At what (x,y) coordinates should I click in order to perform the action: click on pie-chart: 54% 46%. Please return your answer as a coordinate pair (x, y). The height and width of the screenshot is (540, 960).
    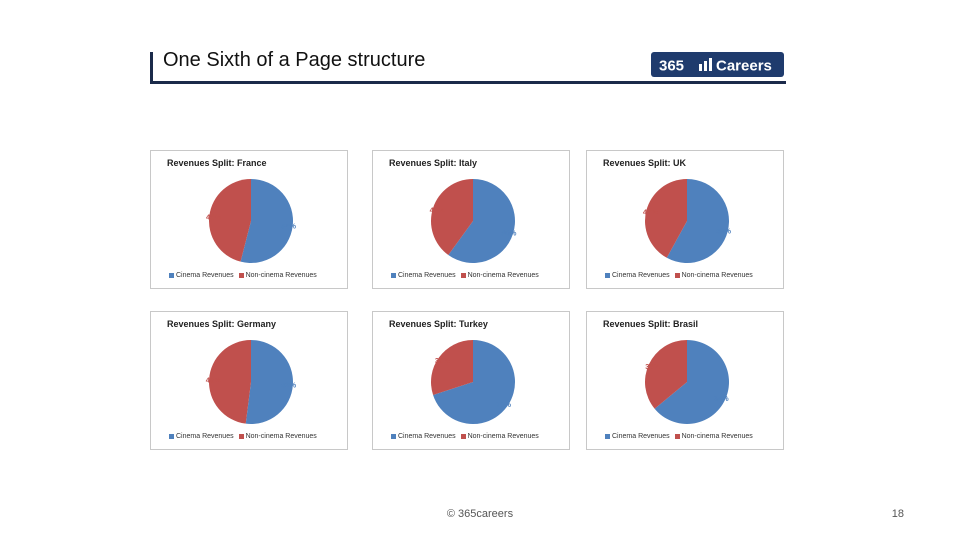
    Looking at the image, I should click on (251, 221).